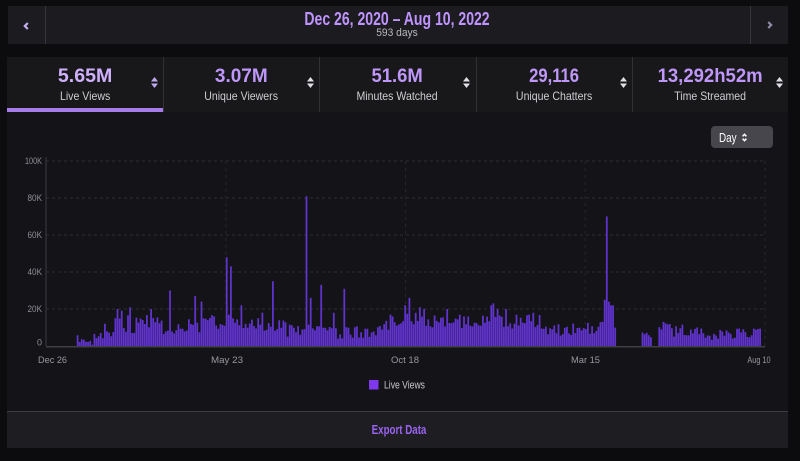 The image size is (800, 461). Describe the element at coordinates (404, 386) in the screenshot. I see `svg-text: Live Views` at that location.